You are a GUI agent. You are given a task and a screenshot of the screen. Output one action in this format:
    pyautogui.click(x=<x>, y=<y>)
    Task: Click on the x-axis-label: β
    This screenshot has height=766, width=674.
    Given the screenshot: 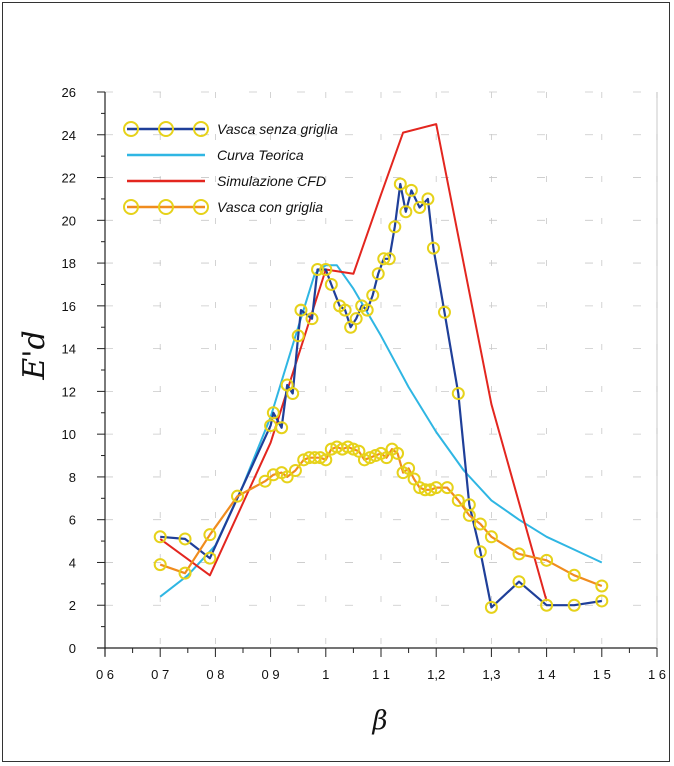 What is the action you would take?
    pyautogui.click(x=379, y=721)
    